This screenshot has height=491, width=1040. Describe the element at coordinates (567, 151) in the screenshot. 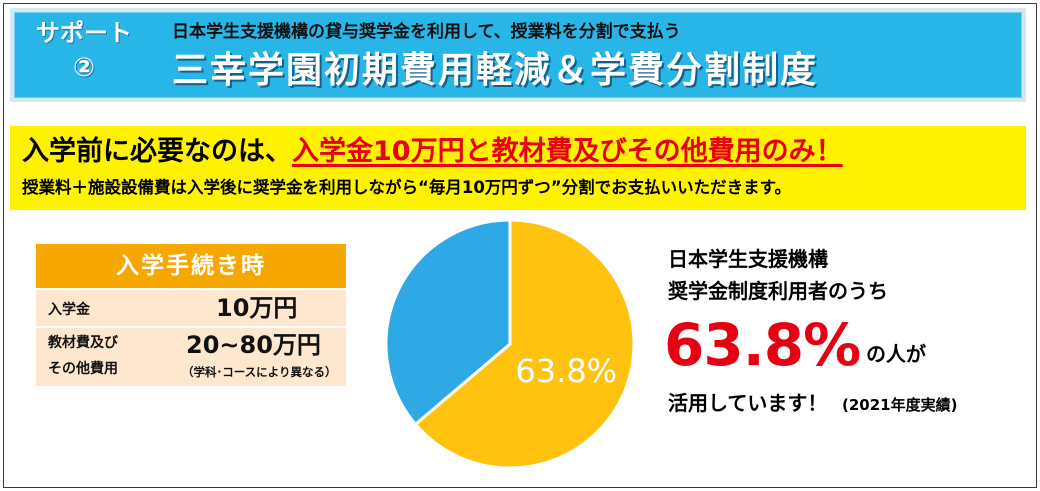

I see `notice-headline-highlight: 入学金10万円と教材費及びその他費用のみ！` at that location.